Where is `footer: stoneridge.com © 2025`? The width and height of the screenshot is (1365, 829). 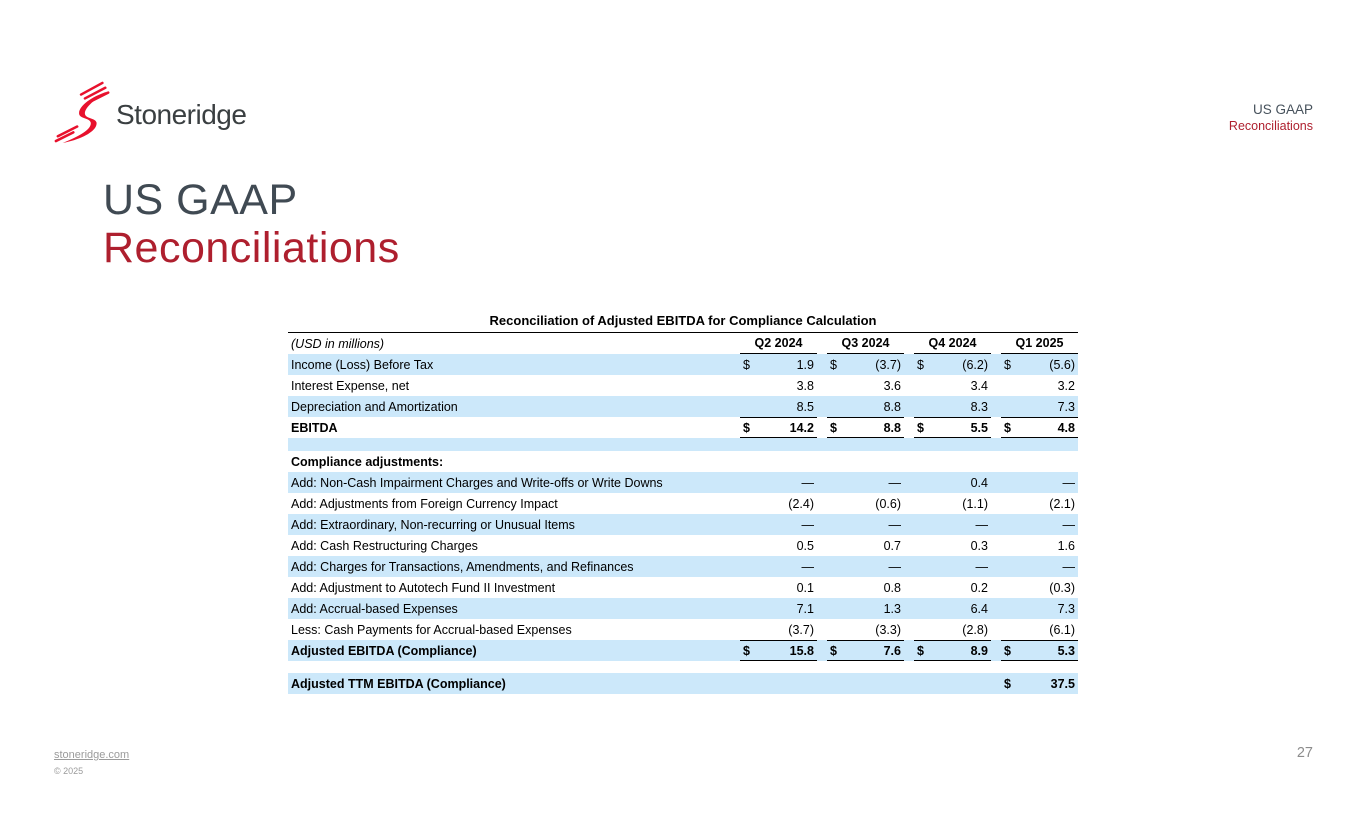 footer: stoneridge.com © 2025 is located at coordinates (91, 762).